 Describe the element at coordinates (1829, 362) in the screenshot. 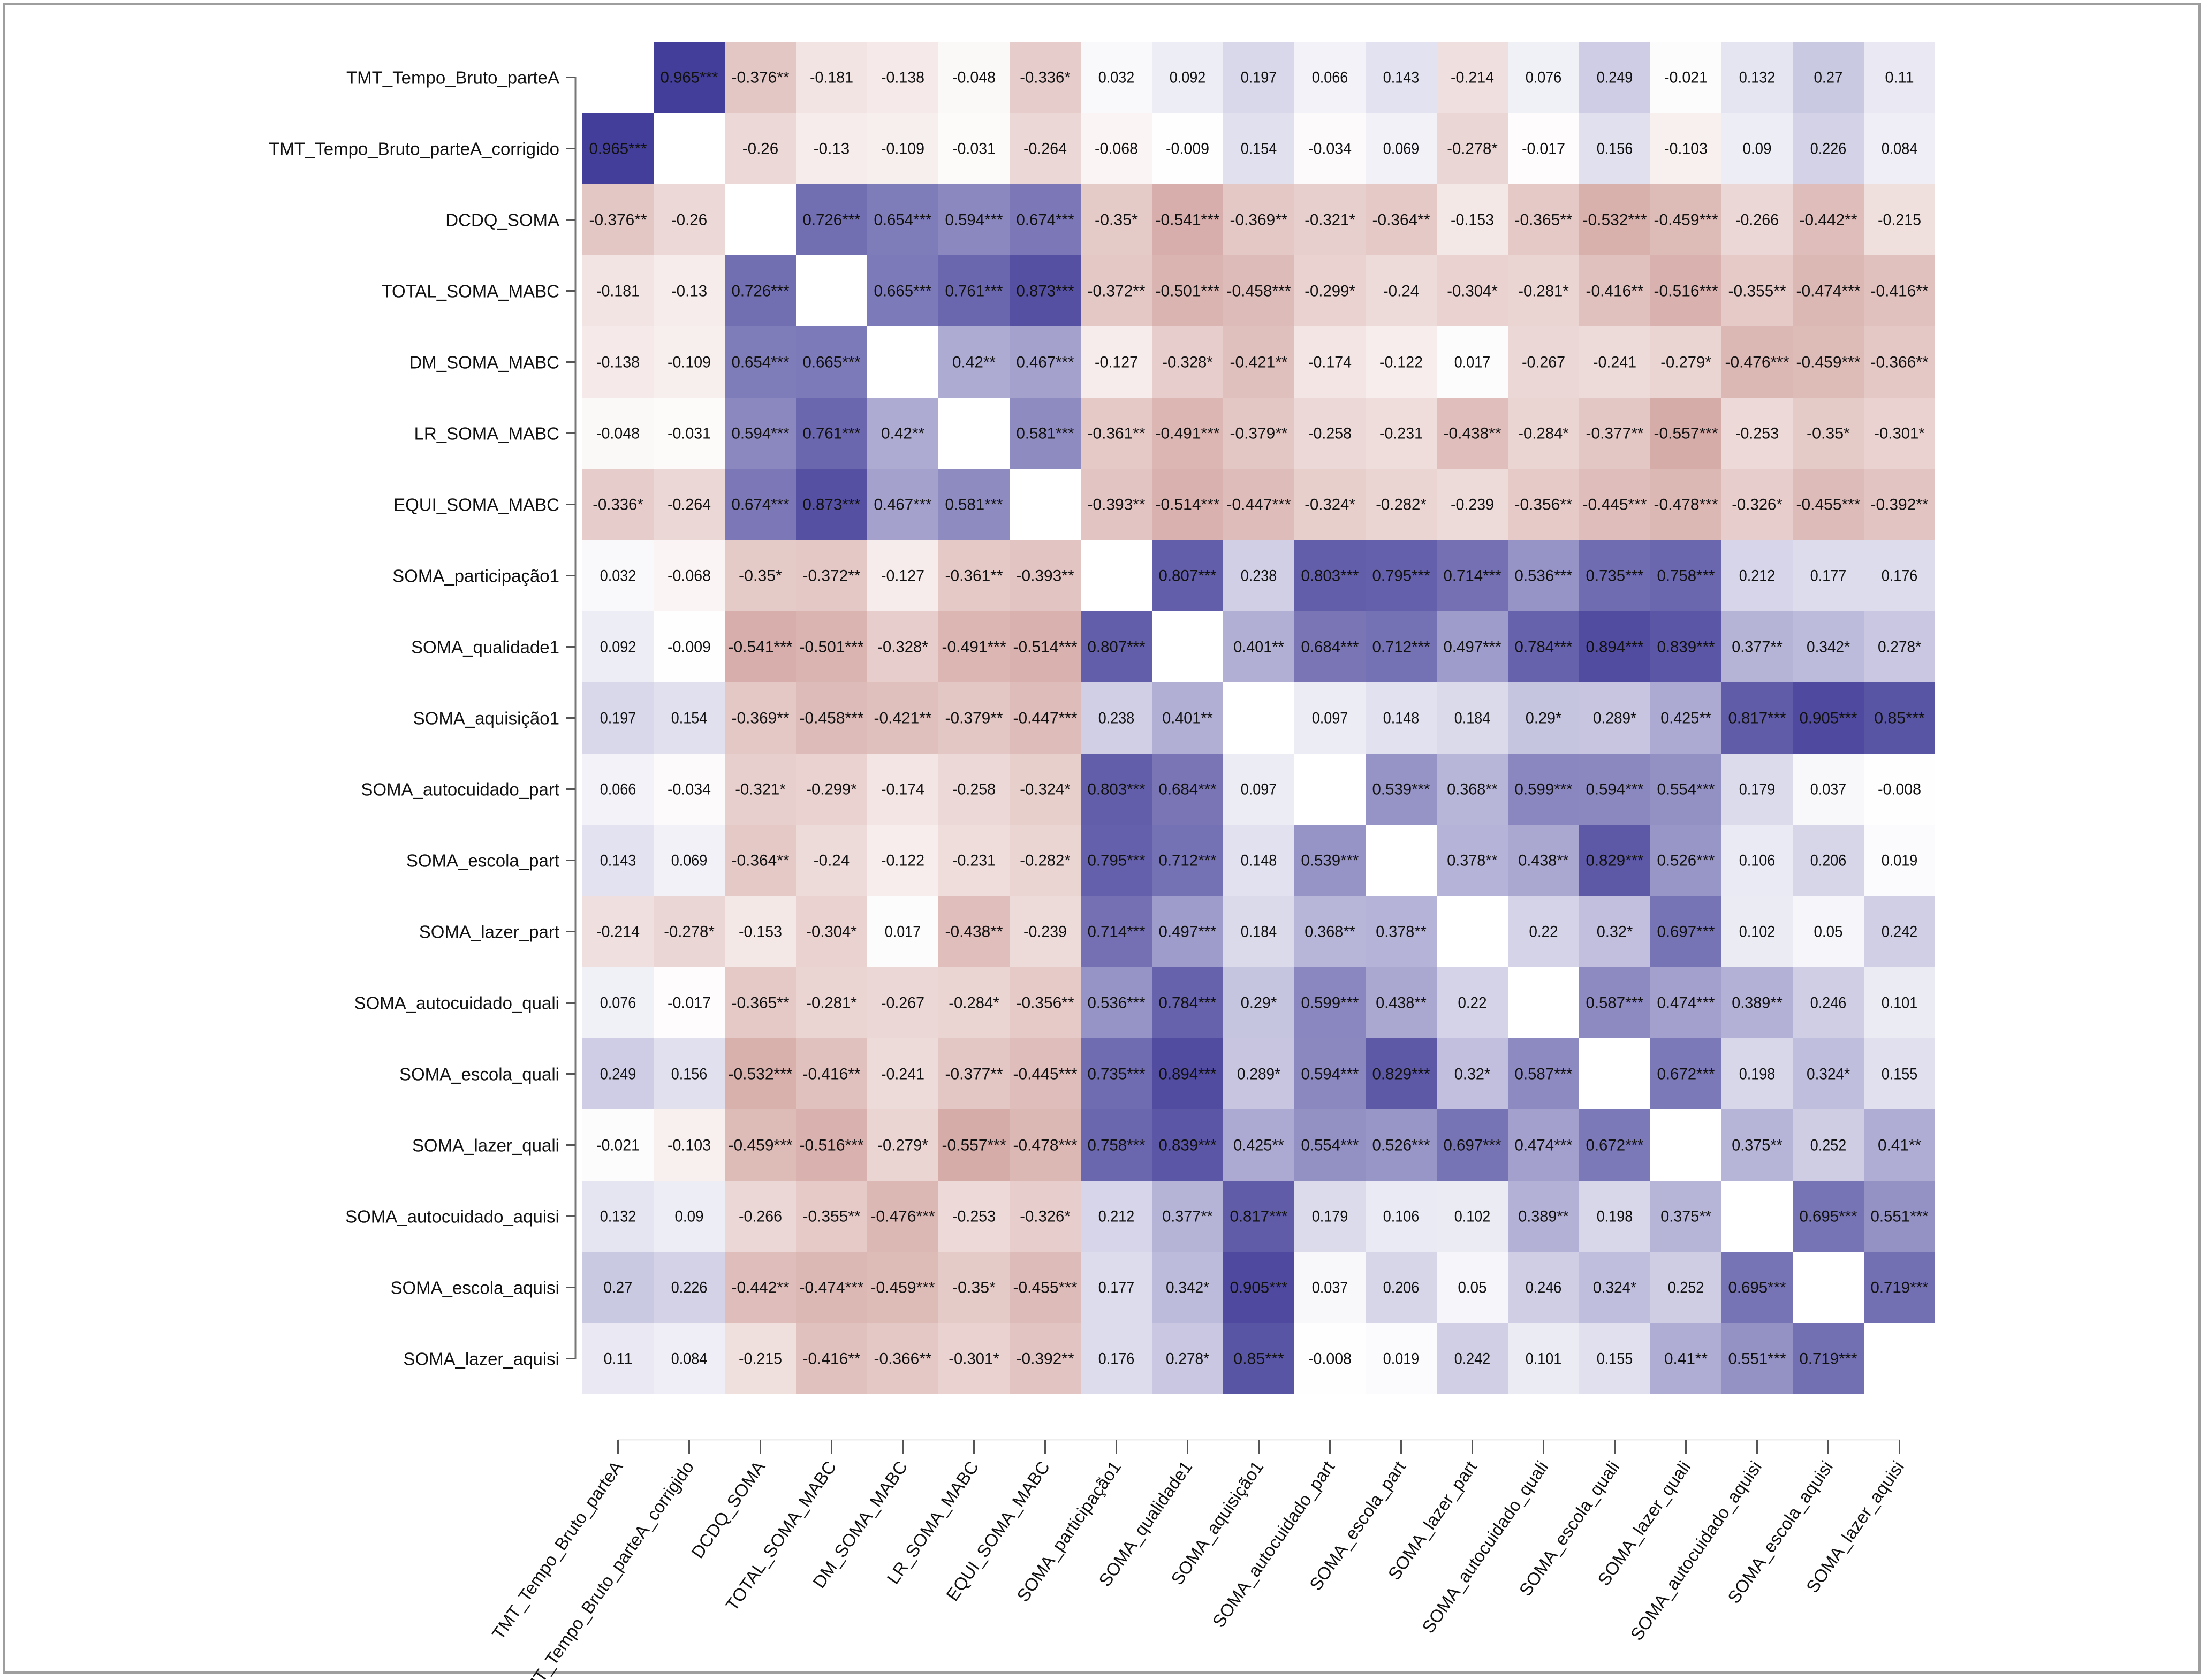

I see `cell-value-label: -0.459***` at that location.